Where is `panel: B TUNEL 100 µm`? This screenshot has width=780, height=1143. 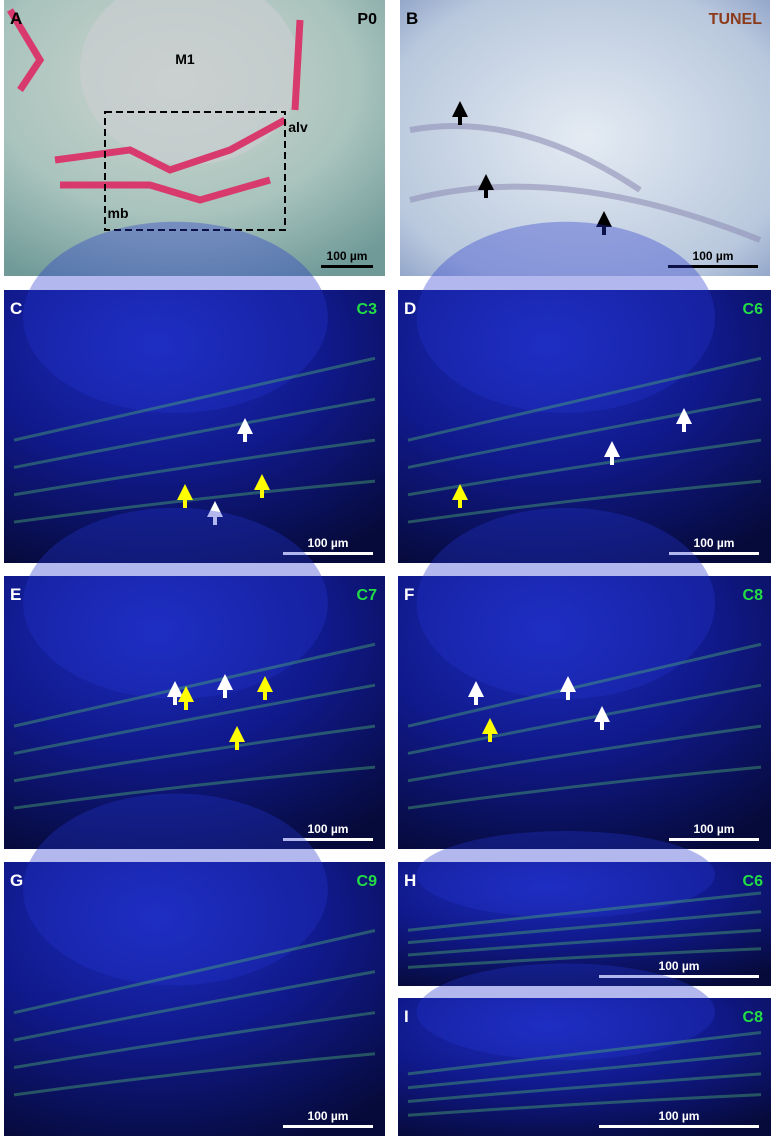
panel: B TUNEL 100 µm is located at coordinates (585, 138).